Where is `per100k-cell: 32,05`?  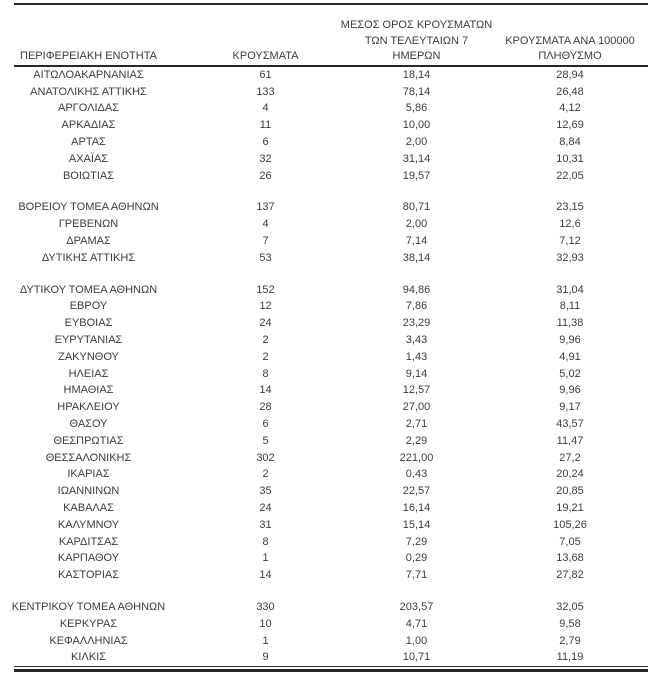
per100k-cell: 32,05 is located at coordinates (570, 607).